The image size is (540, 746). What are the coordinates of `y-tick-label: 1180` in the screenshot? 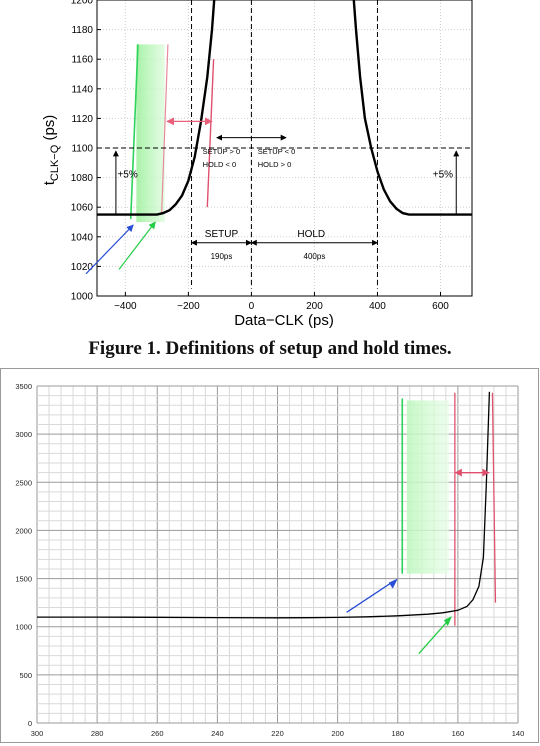 It's located at (82, 30).